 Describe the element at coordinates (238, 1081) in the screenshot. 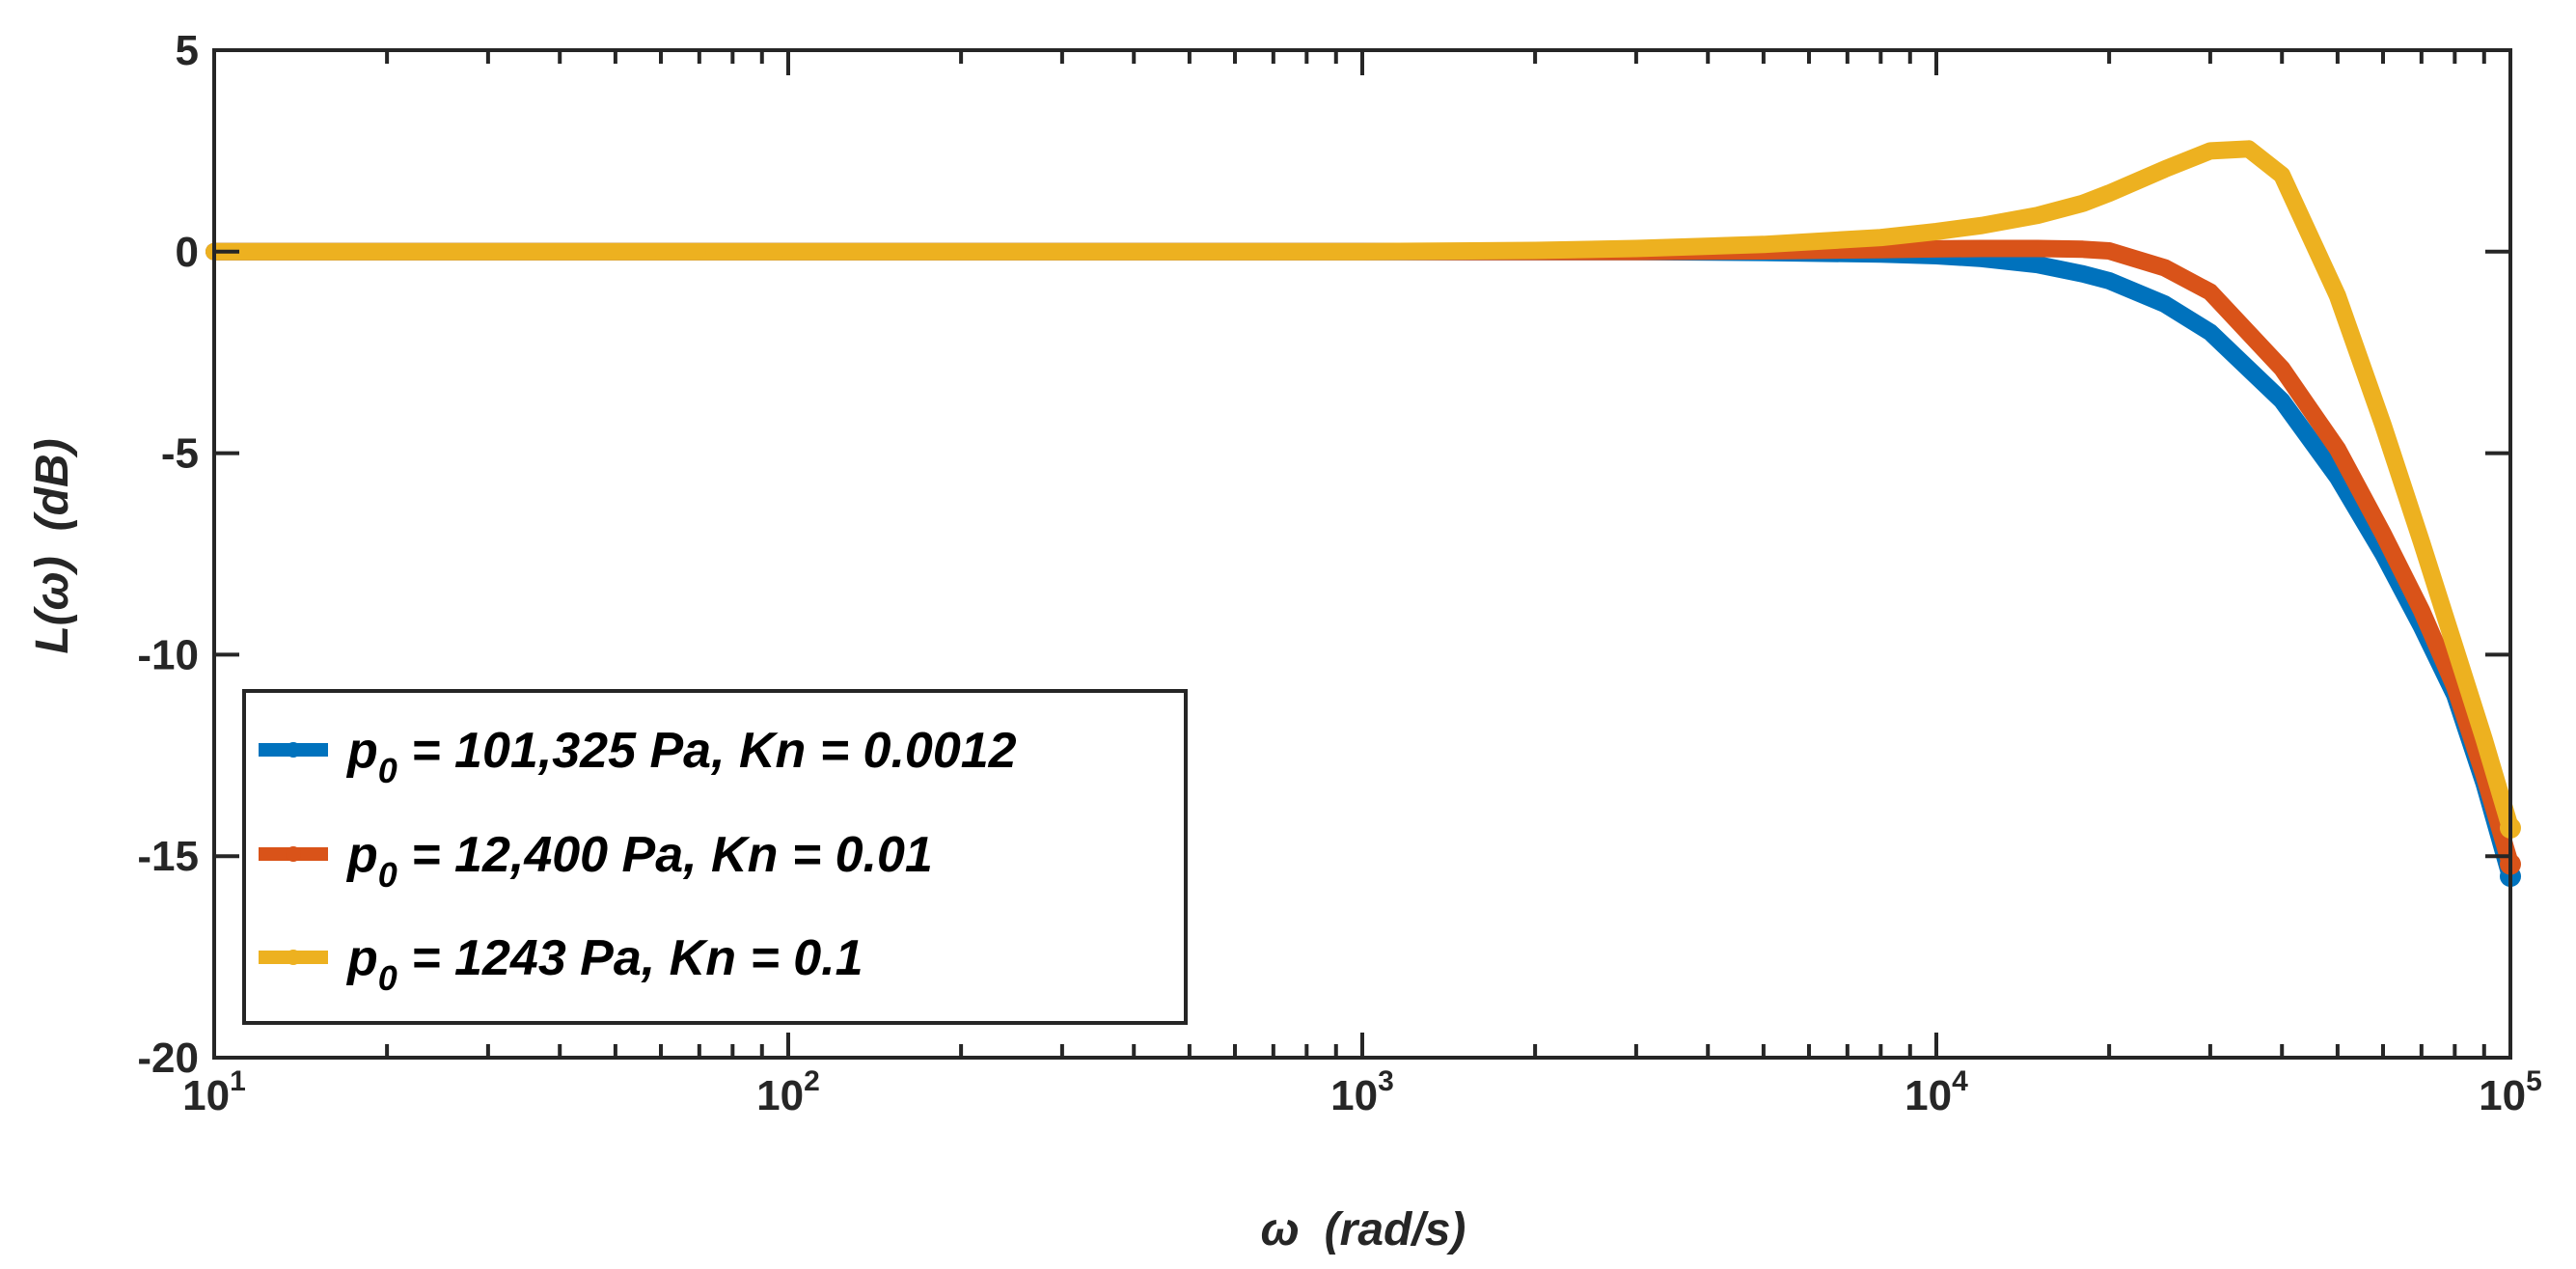

I see `x-tick-exponent: 1` at that location.